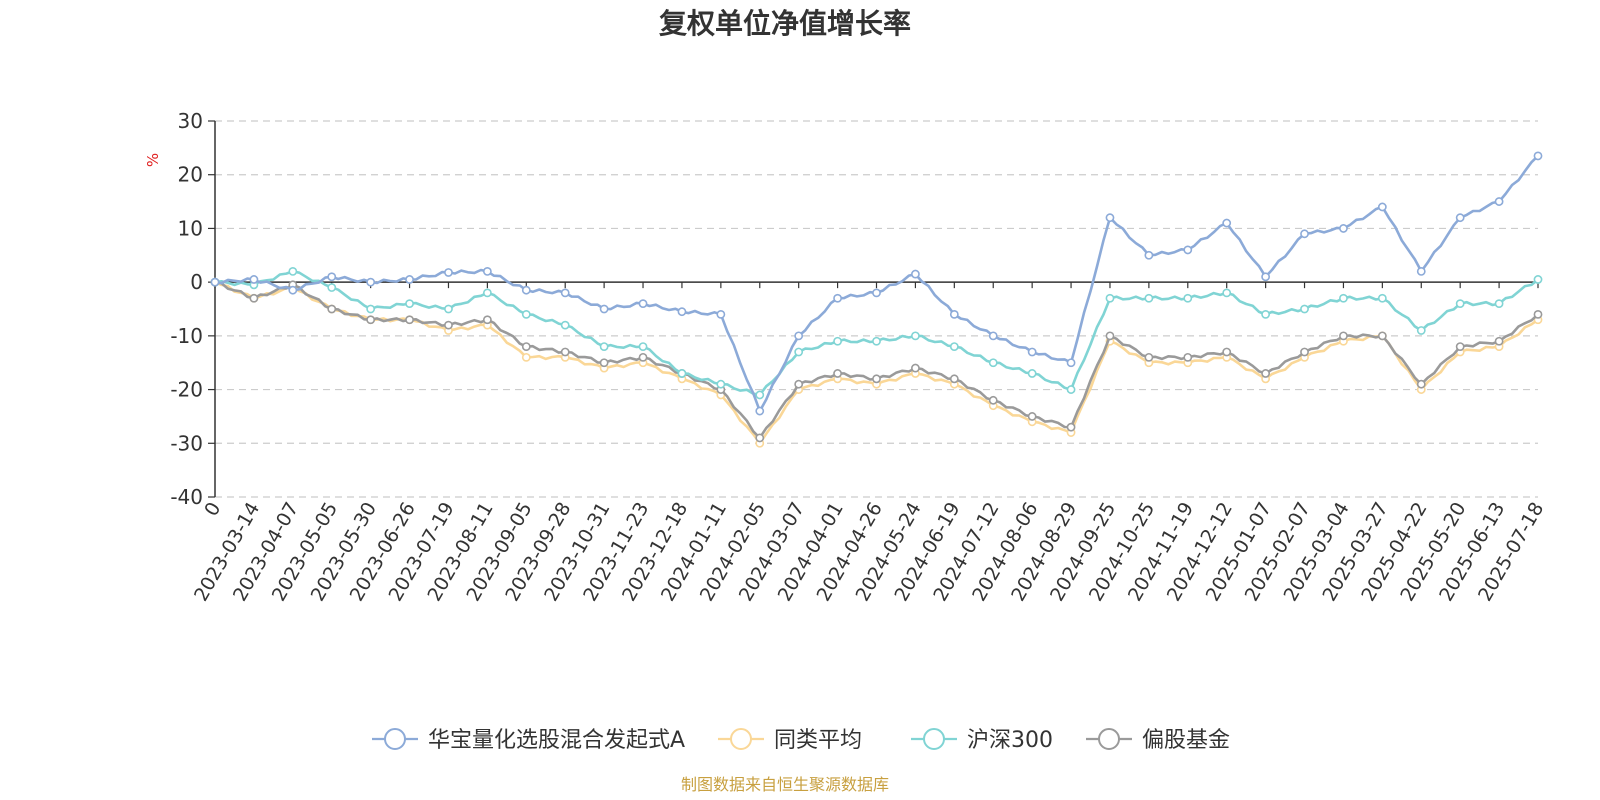 The image size is (1600, 800). Describe the element at coordinates (186, 390) in the screenshot. I see `y-tick-label: -20` at that location.